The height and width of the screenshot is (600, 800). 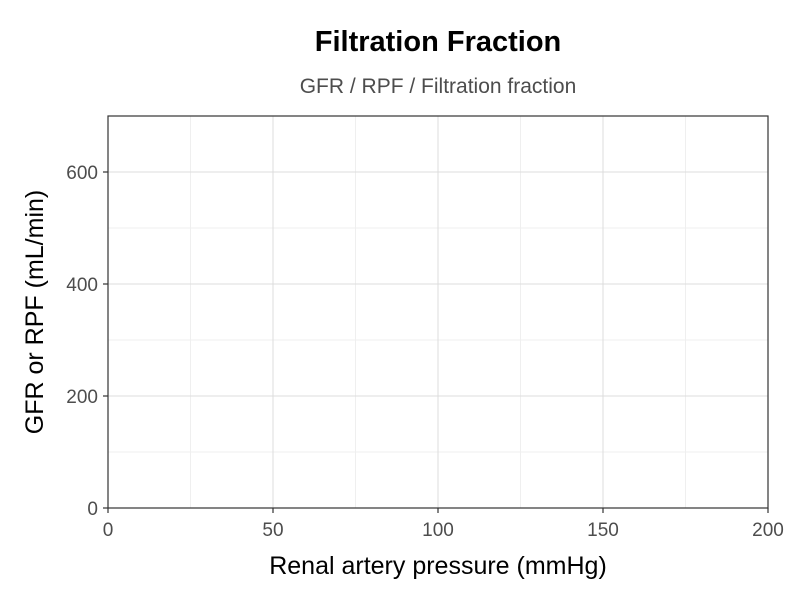 What do you see at coordinates (82, 285) in the screenshot?
I see `y-tick-label: 400` at bounding box center [82, 285].